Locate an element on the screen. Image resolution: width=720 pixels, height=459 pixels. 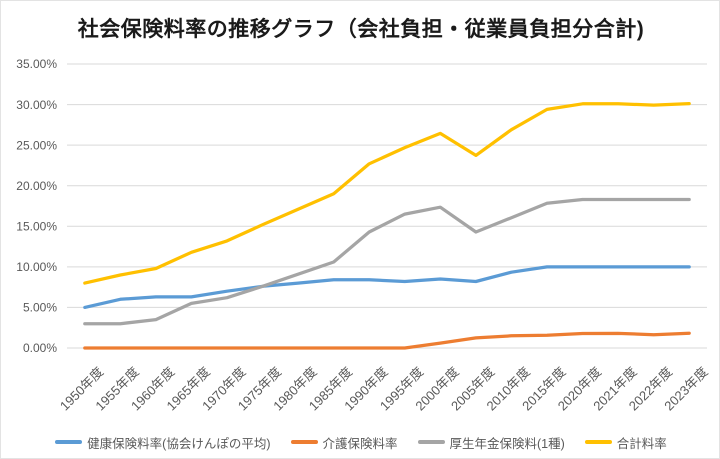
series-line-health-insurance-rate is located at coordinates (387, 287).